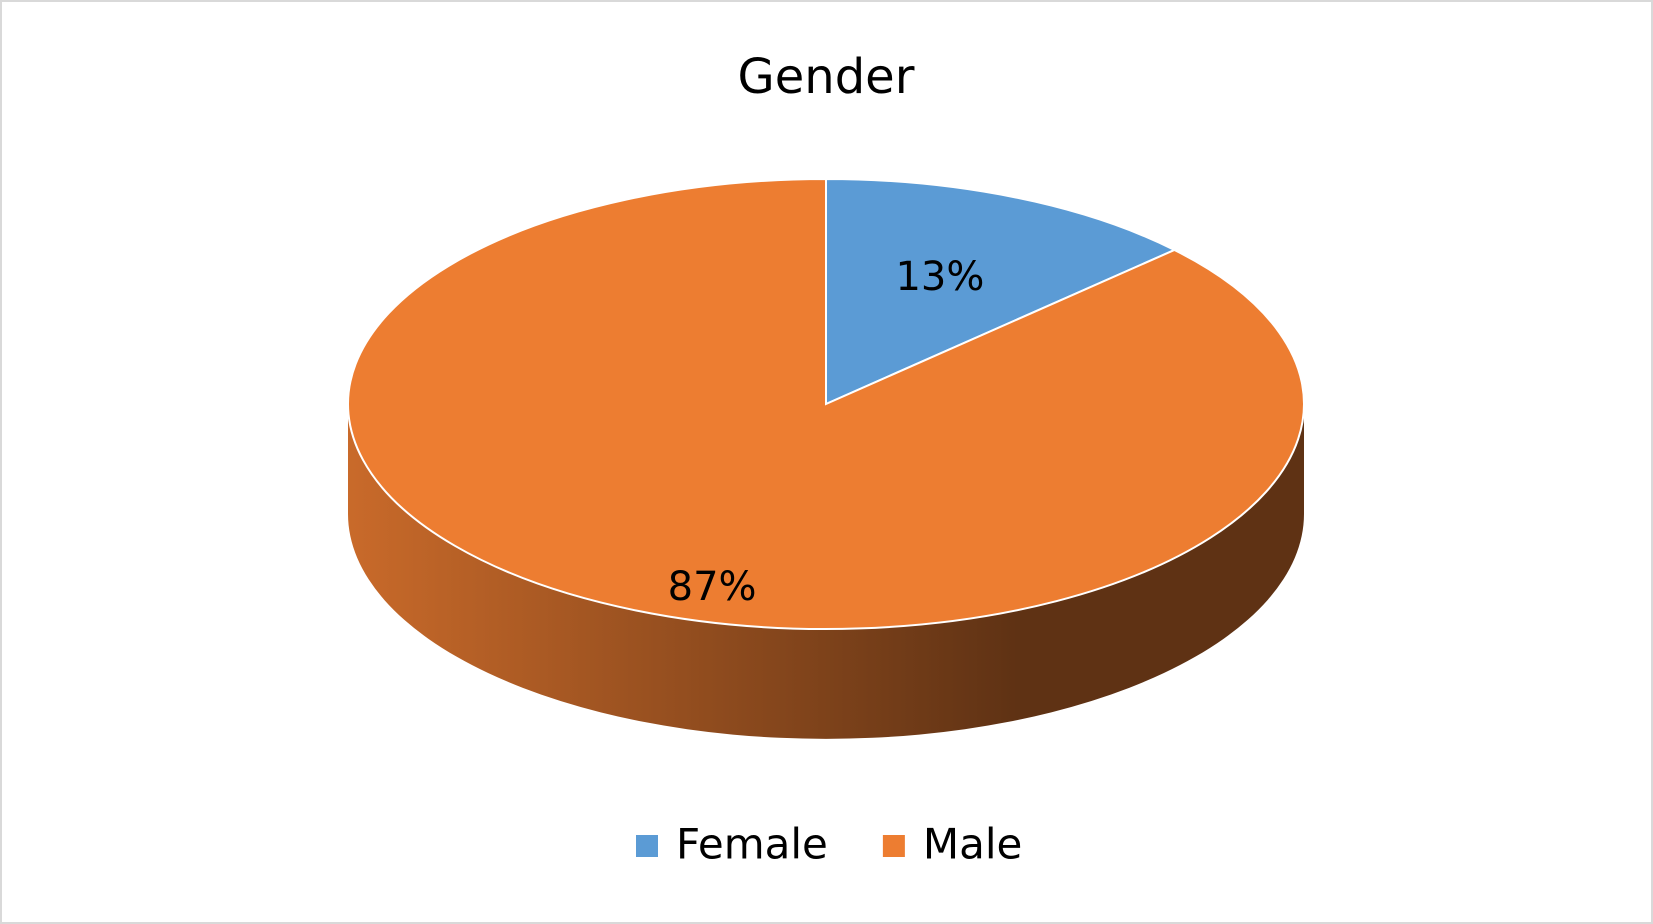 The image size is (1653, 924). Describe the element at coordinates (752, 844) in the screenshot. I see `legend-label: Female` at that location.